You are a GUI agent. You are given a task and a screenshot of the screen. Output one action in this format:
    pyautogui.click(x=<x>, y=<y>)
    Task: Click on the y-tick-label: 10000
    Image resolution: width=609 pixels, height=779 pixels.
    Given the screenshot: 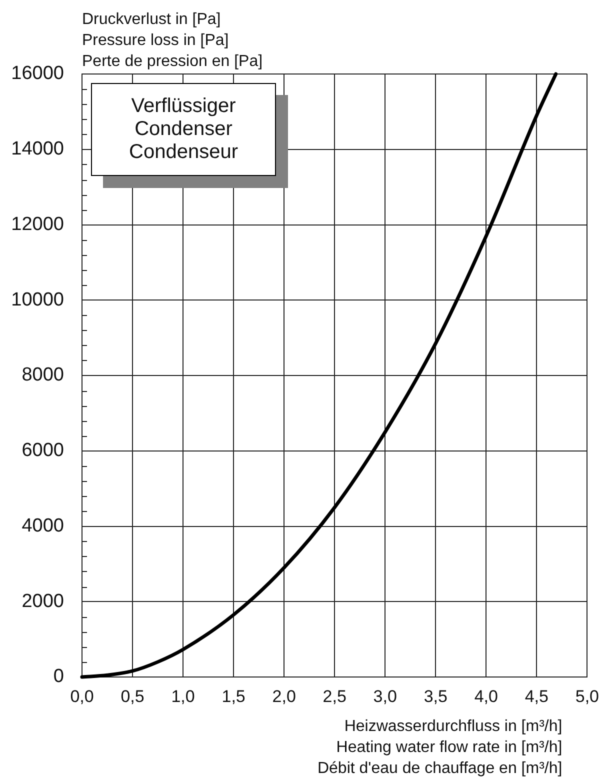 What is the action you would take?
    pyautogui.click(x=37, y=299)
    